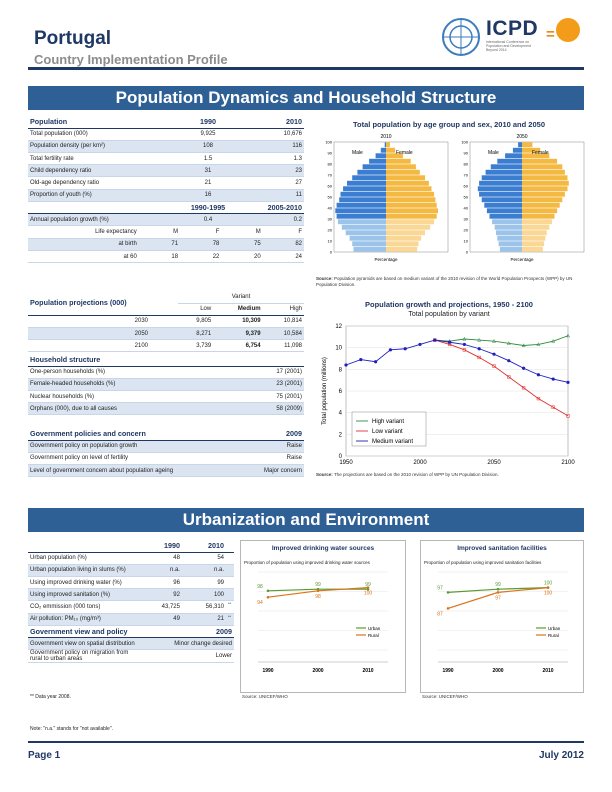 This screenshot has height=792, width=612. What do you see at coordinates (83, 644) in the screenshot?
I see `table-cell: Government view on spatial distribution` at bounding box center [83, 644].